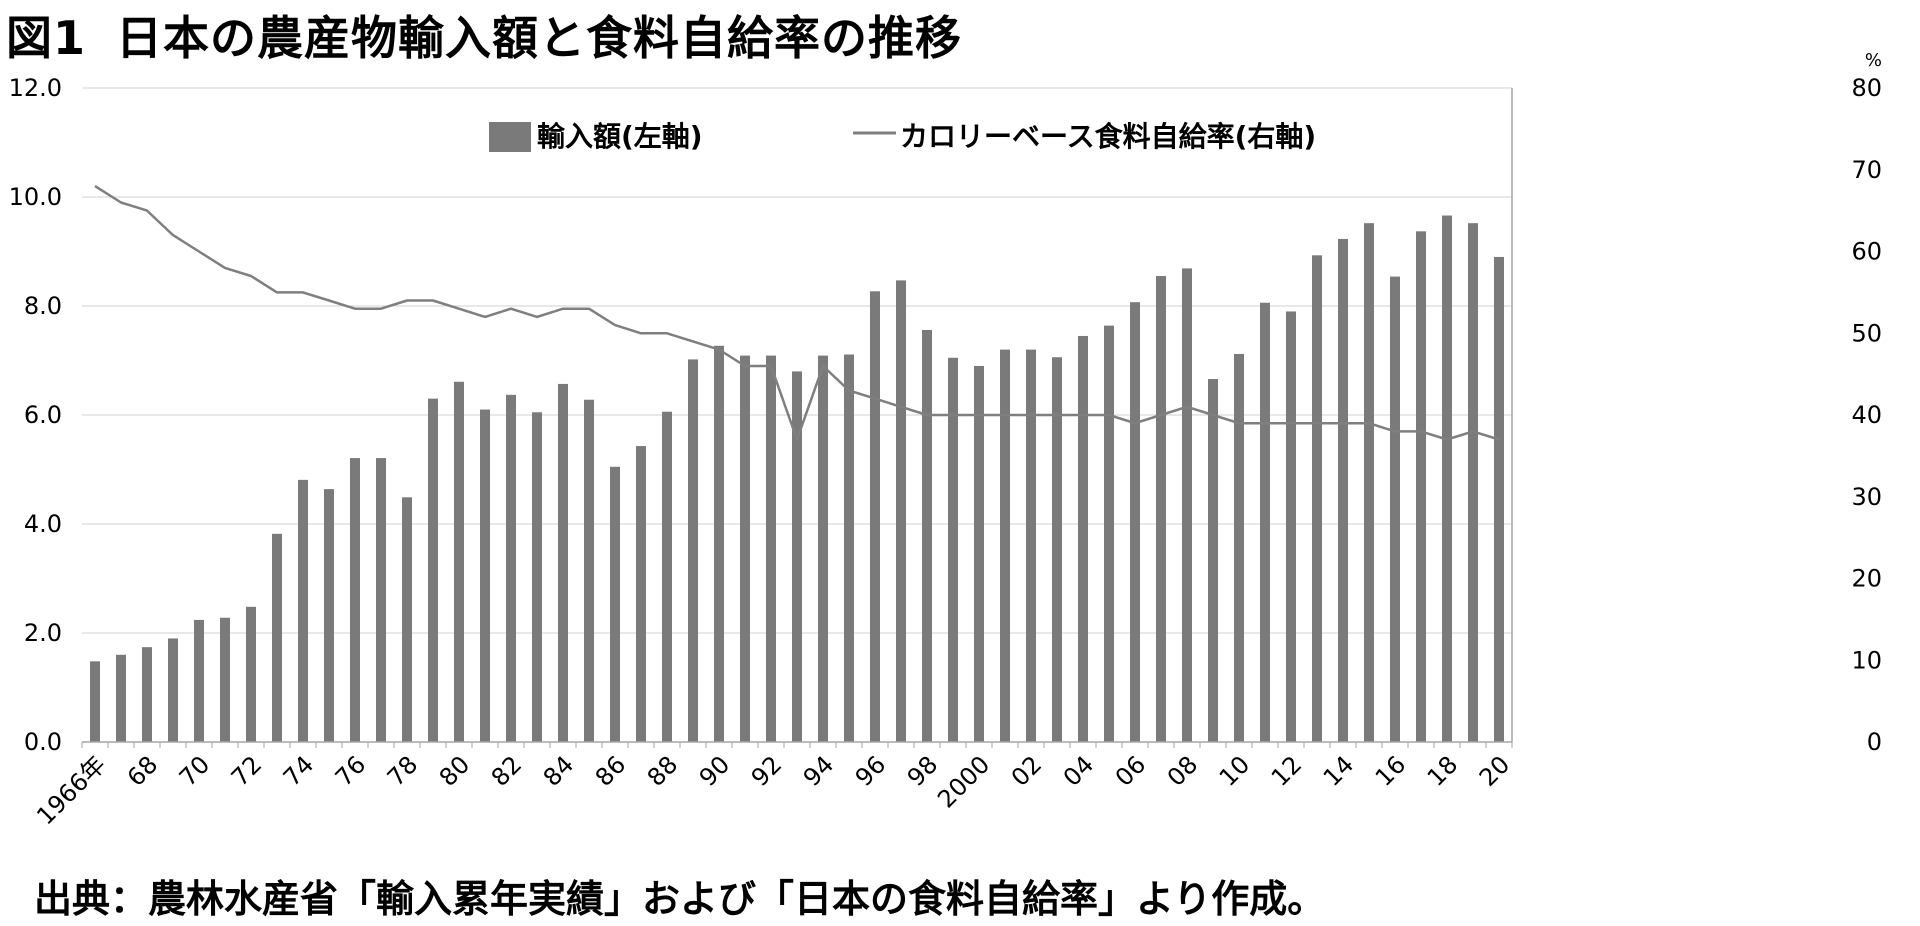 The width and height of the screenshot is (1920, 926). I want to click on x-tick-label: 06, so click(1130, 770).